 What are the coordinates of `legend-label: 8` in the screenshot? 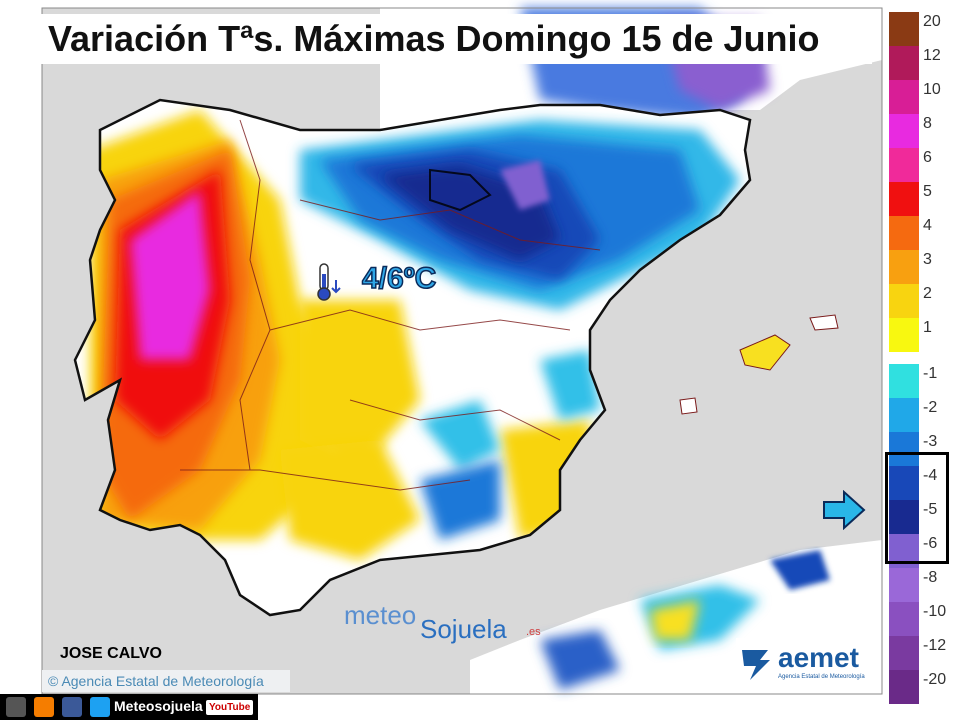 It's located at (927, 123).